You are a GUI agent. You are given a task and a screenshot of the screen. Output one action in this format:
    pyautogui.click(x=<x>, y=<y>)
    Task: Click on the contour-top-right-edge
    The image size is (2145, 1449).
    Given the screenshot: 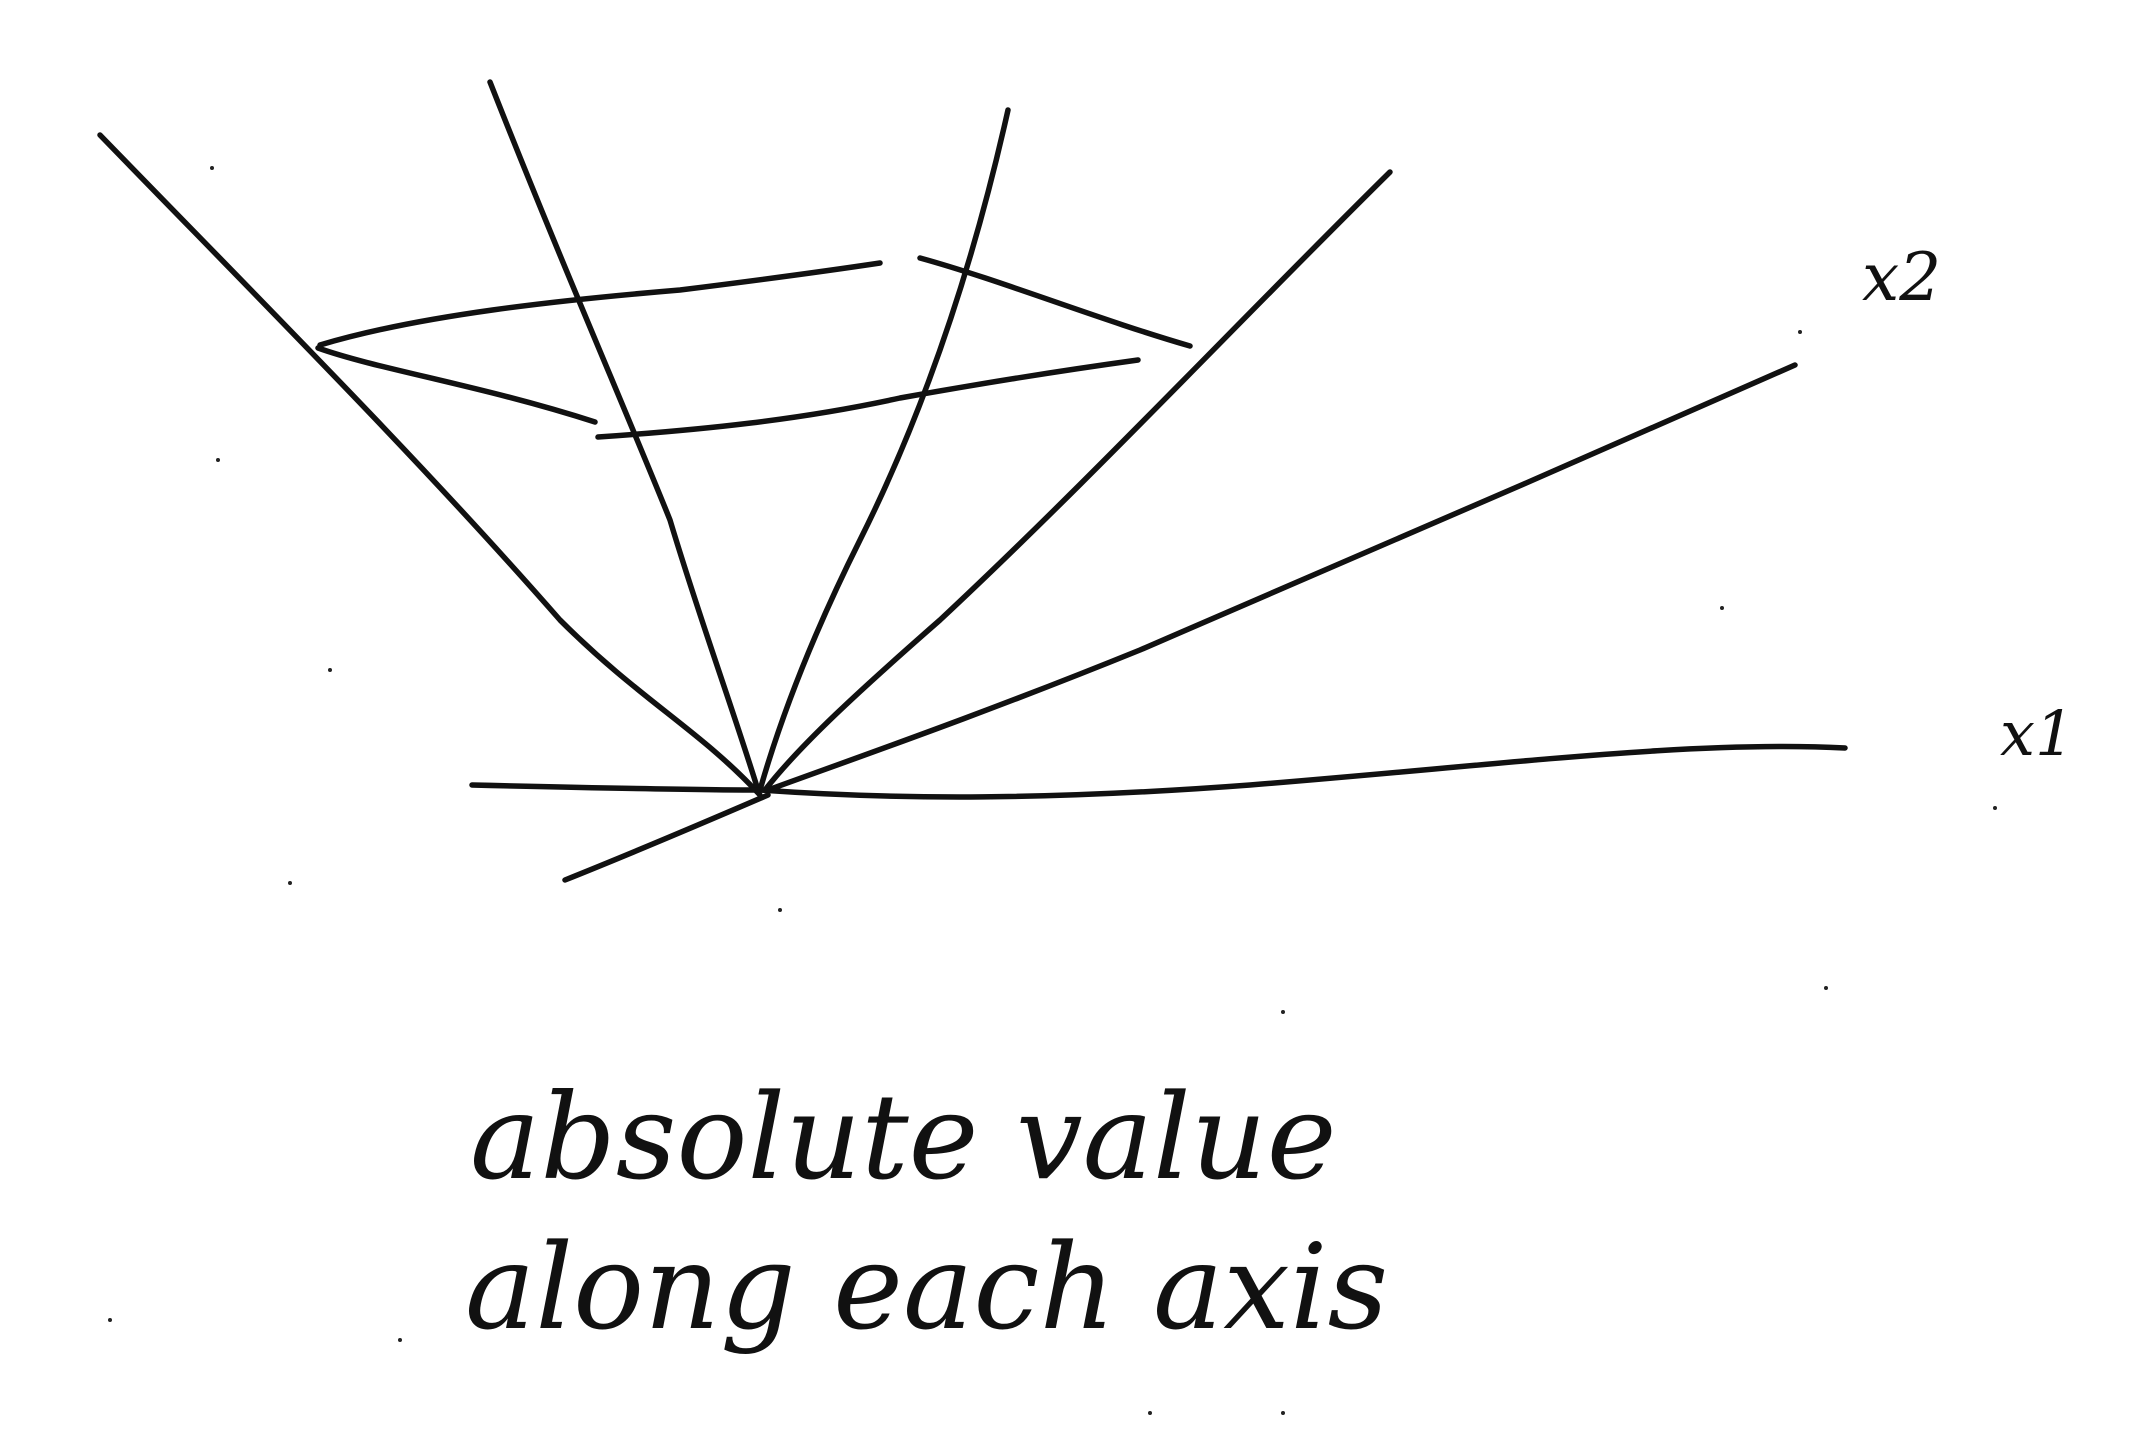 What is the action you would take?
    pyautogui.click(x=1055, y=302)
    